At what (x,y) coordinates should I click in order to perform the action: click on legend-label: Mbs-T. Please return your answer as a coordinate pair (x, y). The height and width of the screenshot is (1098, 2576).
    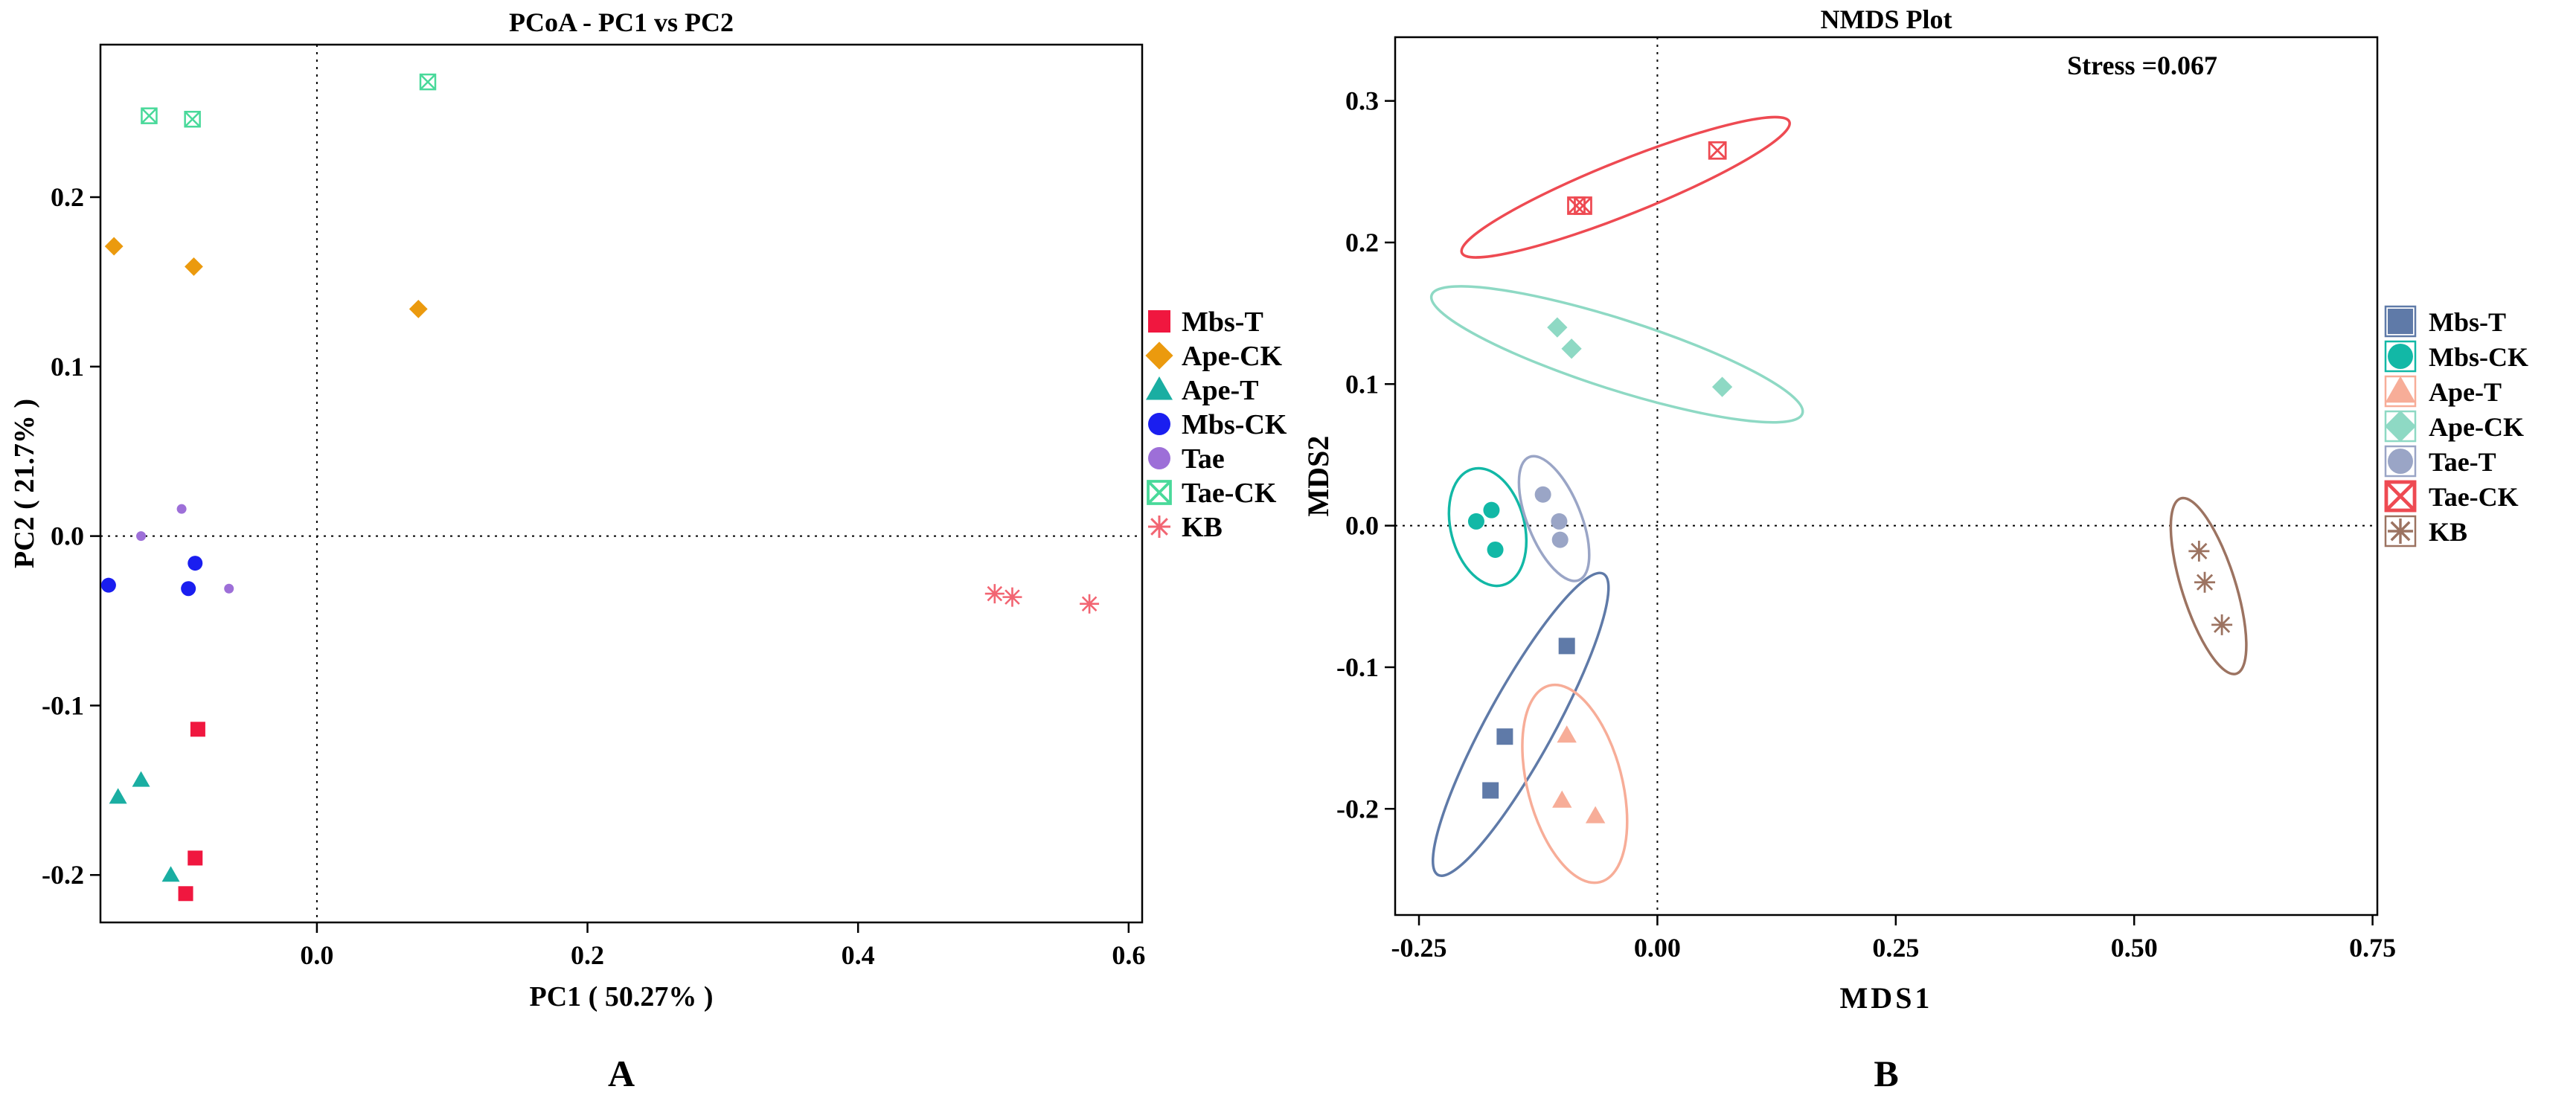
    Looking at the image, I should click on (2467, 322).